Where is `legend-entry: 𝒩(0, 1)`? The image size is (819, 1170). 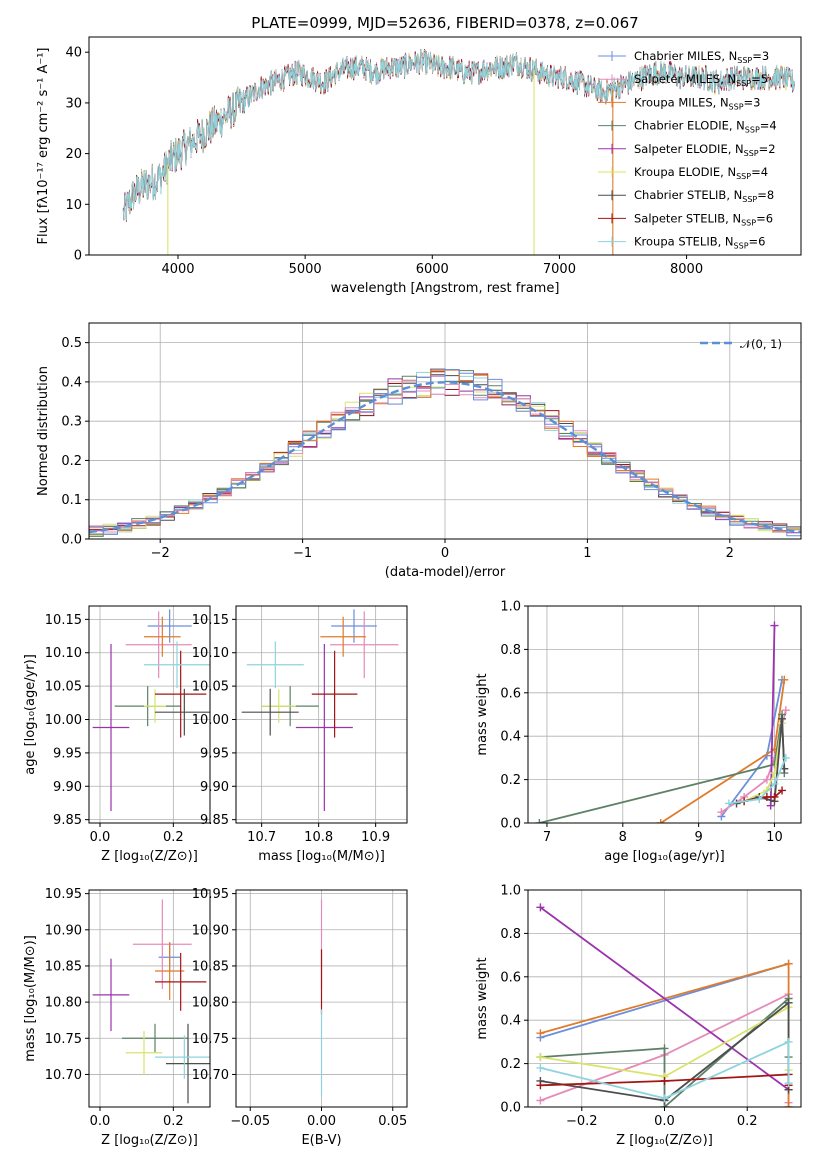 legend-entry: 𝒩(0, 1) is located at coordinates (761, 344).